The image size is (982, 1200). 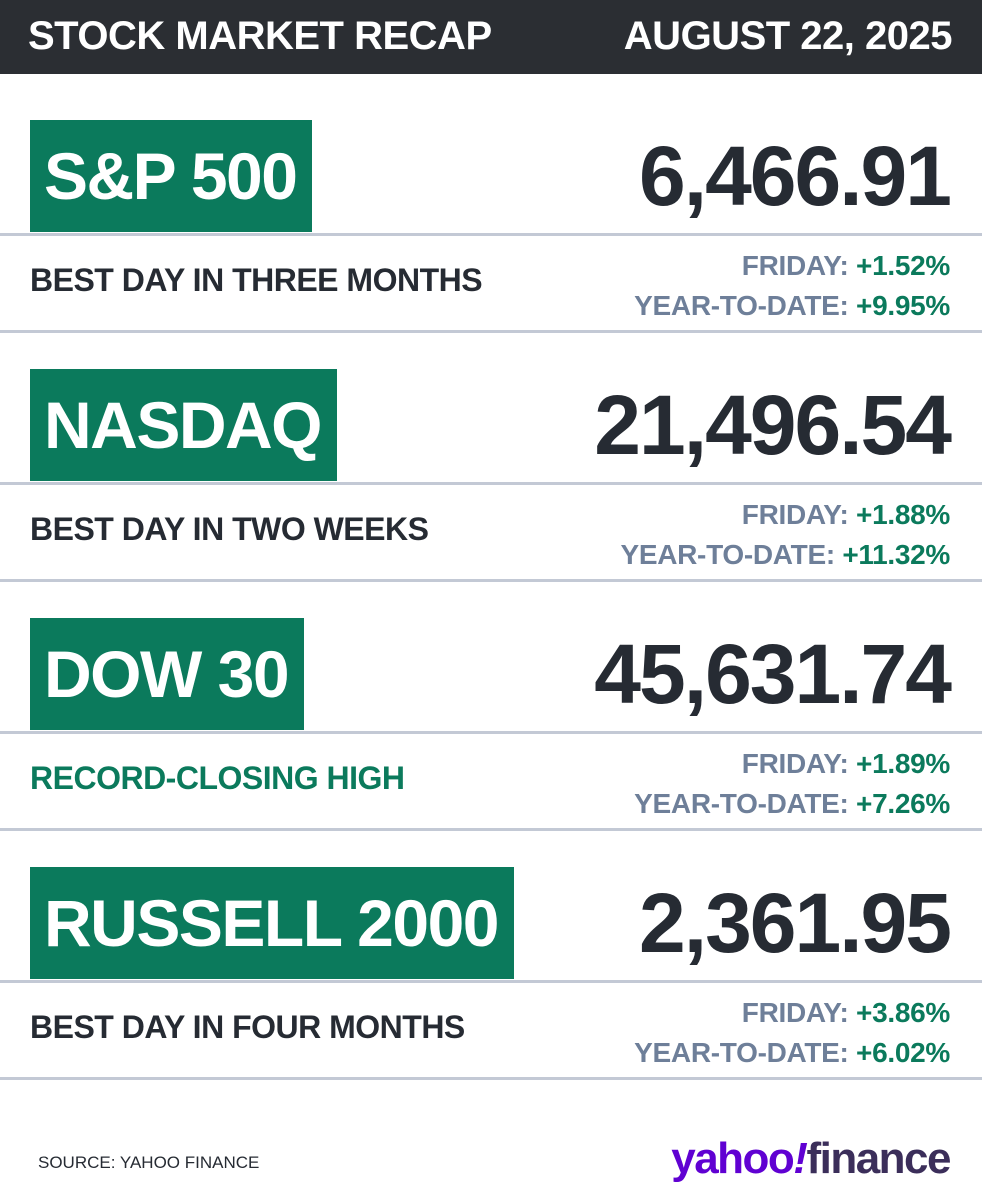 I want to click on friday-change: +3.86%, so click(x=903, y=1012).